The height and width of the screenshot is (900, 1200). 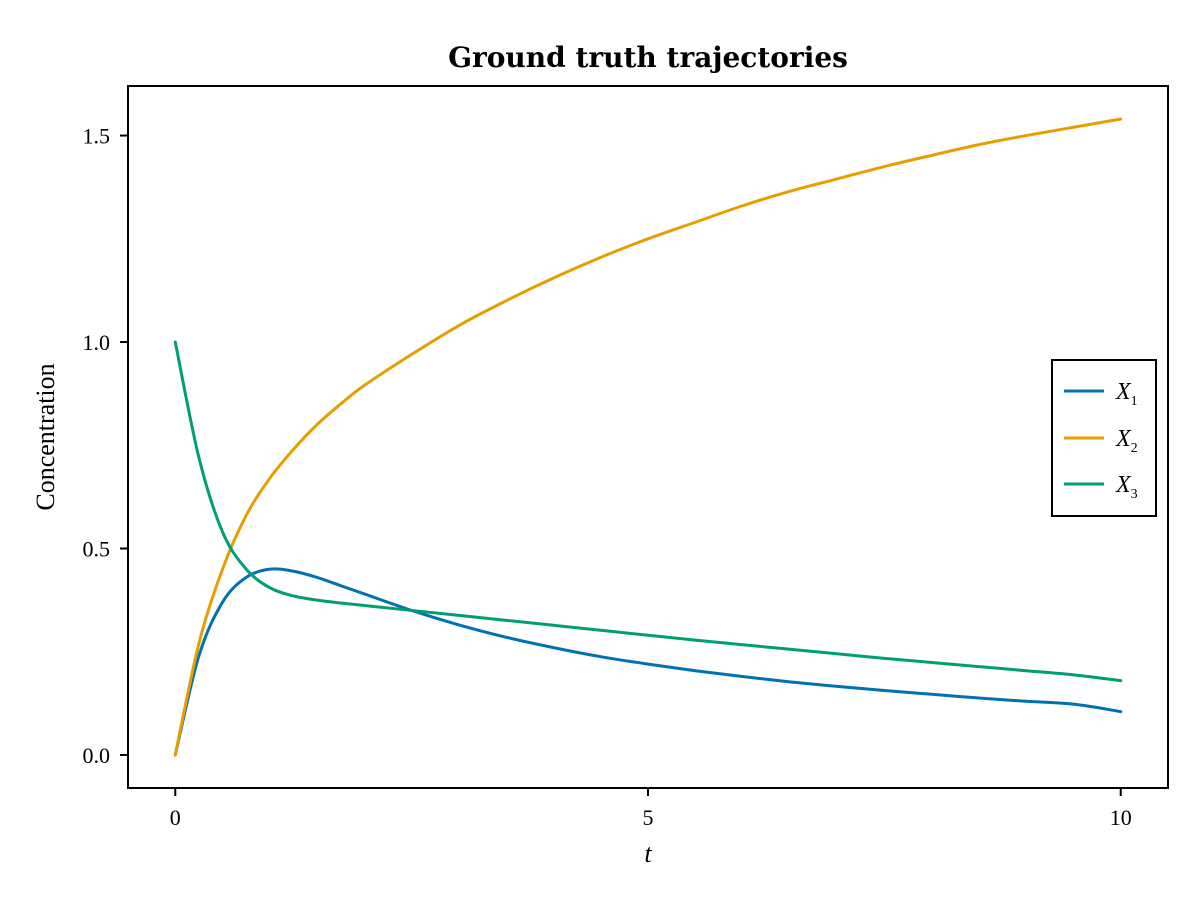 What do you see at coordinates (648, 57) in the screenshot?
I see `chart-title: Ground truth trajectories` at bounding box center [648, 57].